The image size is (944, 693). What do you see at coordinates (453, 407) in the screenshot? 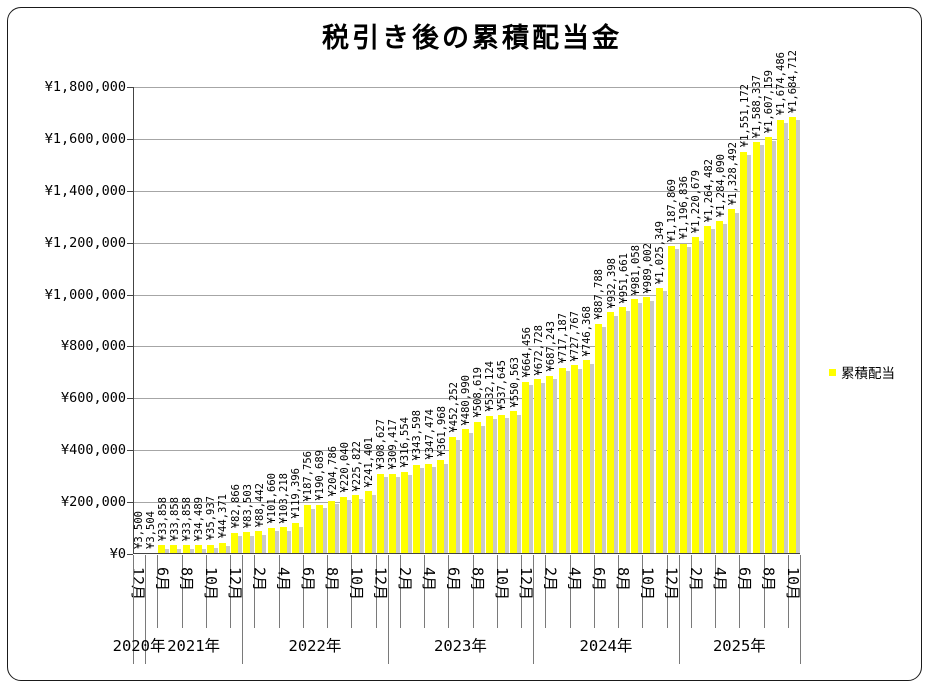
I see `bar-value-label: ¥452,252` at bounding box center [453, 407].